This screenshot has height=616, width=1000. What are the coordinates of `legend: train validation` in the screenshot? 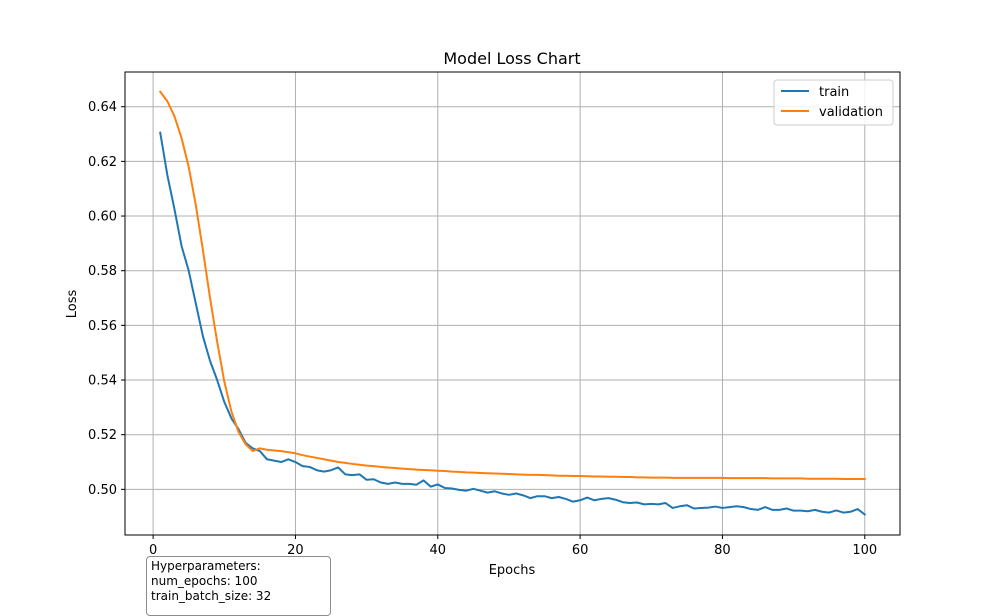 It's located at (833, 102).